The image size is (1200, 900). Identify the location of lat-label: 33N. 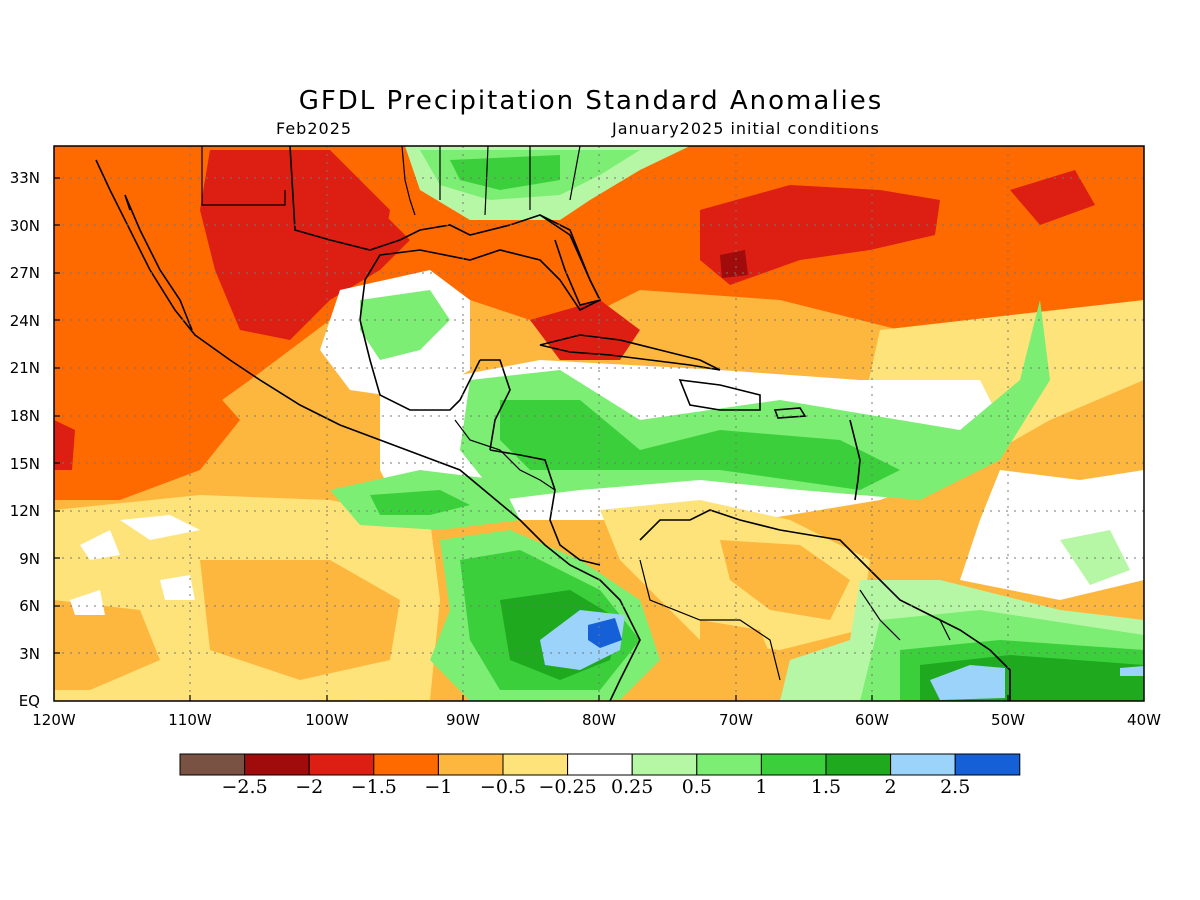
(25, 178).